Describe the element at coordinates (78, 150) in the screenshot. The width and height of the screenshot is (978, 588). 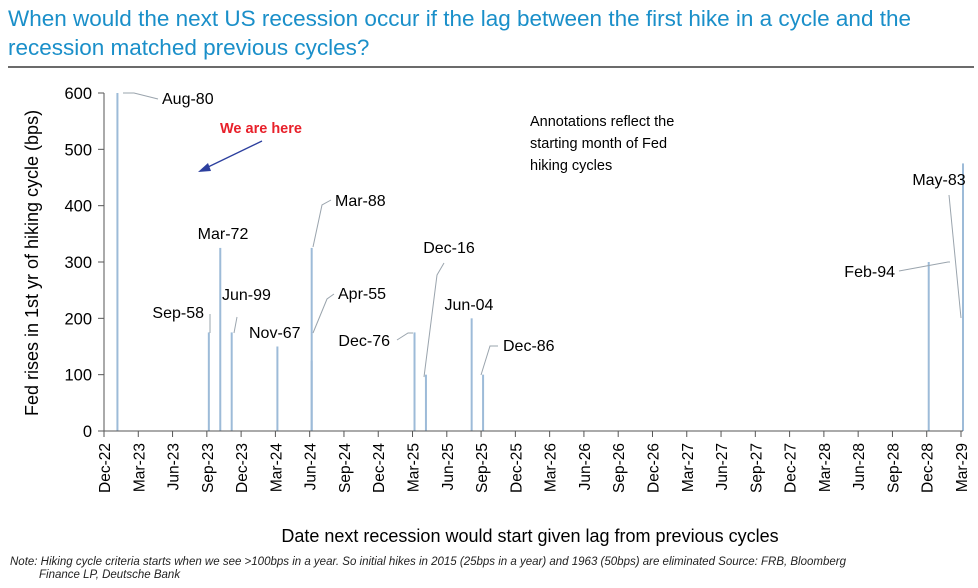
I see `y-tick-label: 500` at that location.